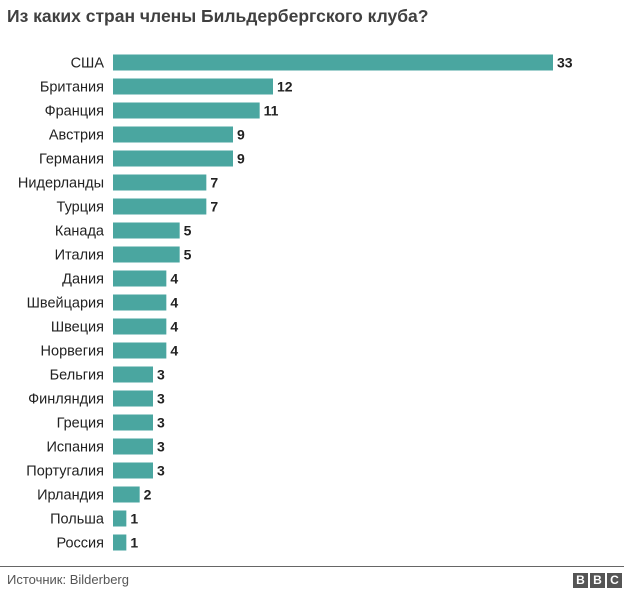 The width and height of the screenshot is (637, 597). I want to click on category-label: Нидерланды, so click(61, 184).